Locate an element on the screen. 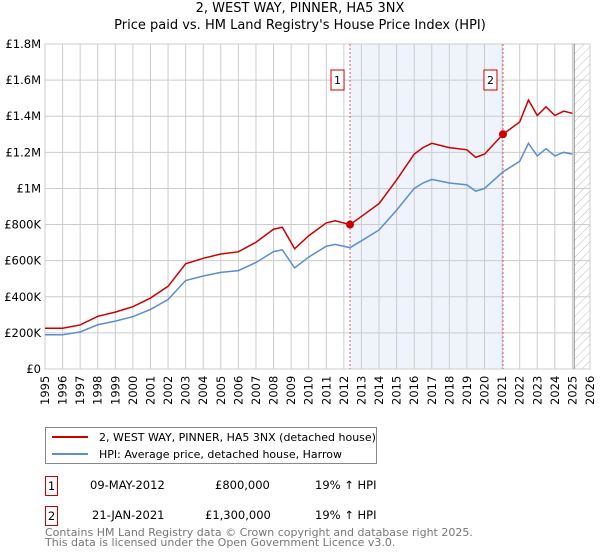  y-tick-label: £1M is located at coordinates (28, 188).